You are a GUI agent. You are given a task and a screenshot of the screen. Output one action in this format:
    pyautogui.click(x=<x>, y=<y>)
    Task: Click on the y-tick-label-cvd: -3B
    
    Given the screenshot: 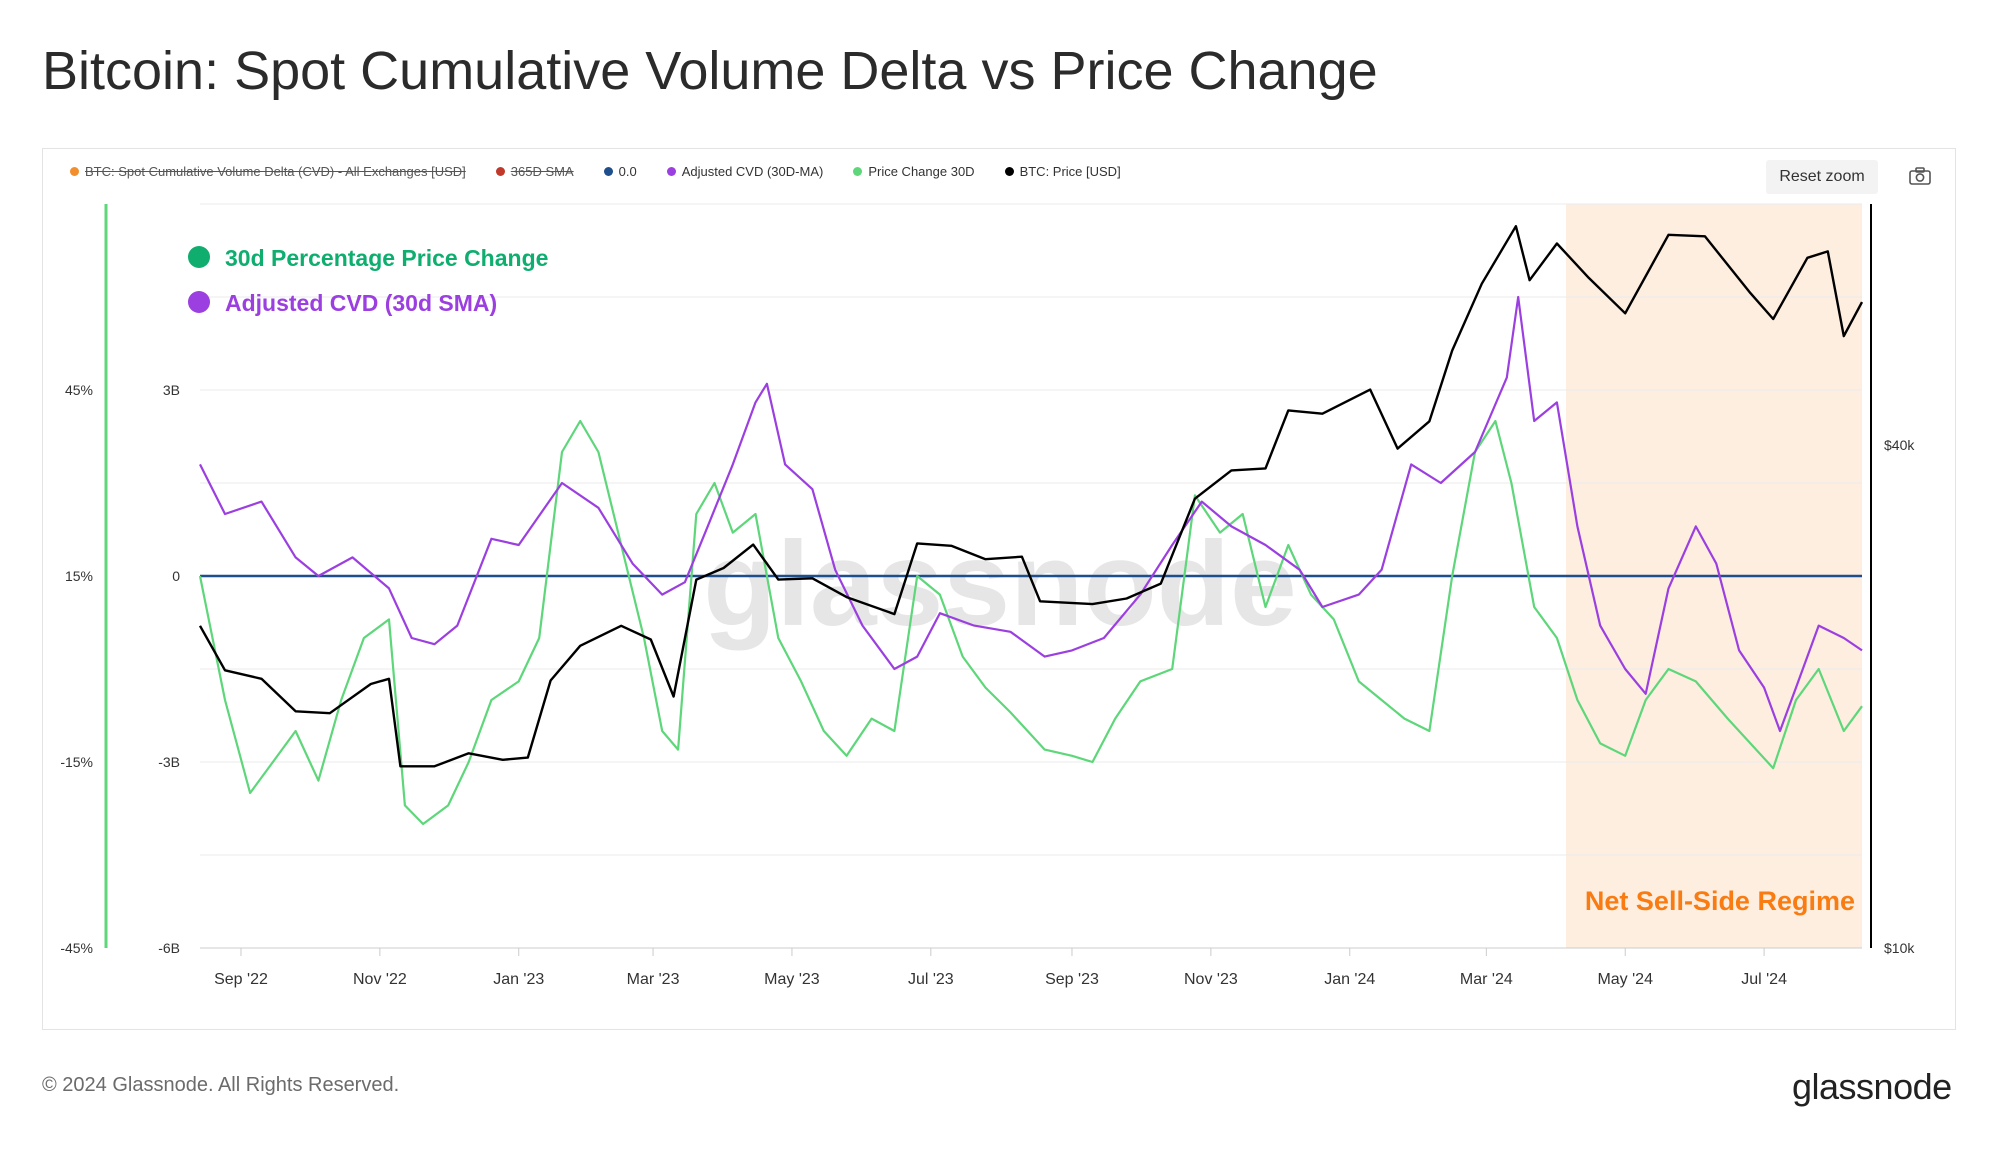 What is the action you would take?
    pyautogui.click(x=169, y=762)
    